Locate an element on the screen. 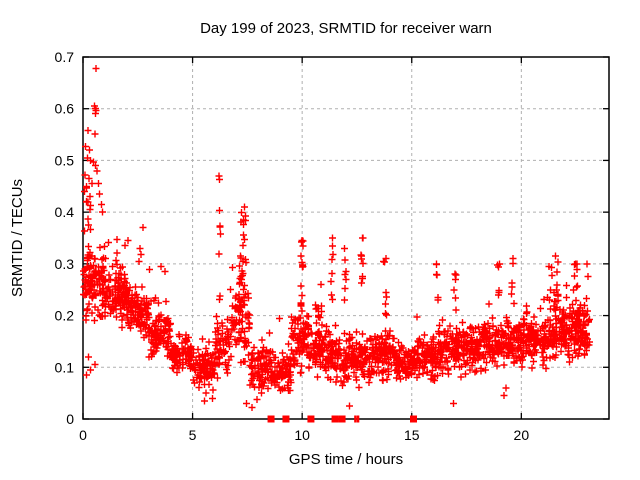 The image size is (640, 480). x-tick-label: 20 is located at coordinates (522, 435).